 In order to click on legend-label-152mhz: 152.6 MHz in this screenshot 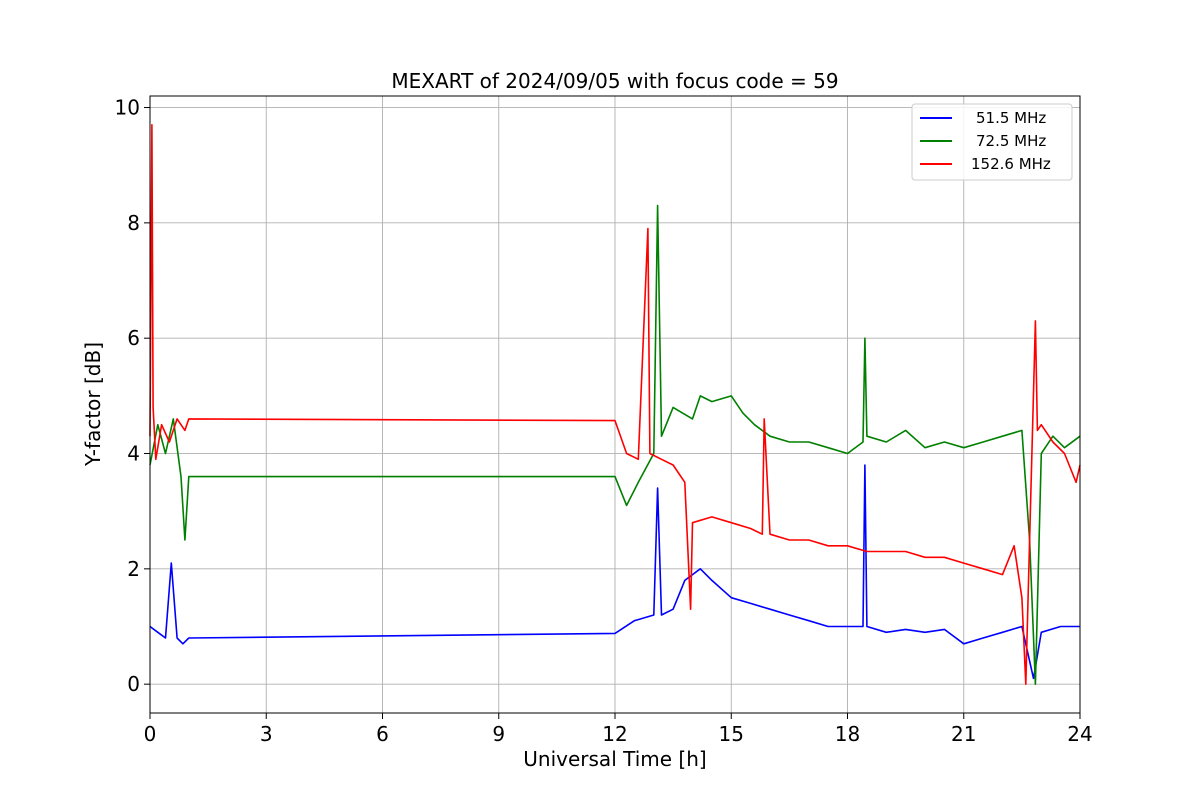, I will do `click(1011, 164)`.